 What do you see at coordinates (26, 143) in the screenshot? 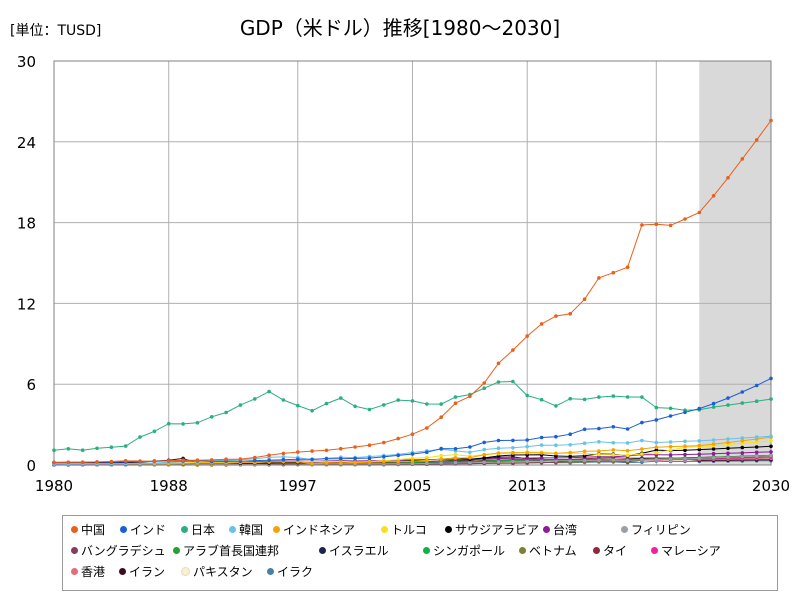
I see `y-tick-label: 24` at bounding box center [26, 143].